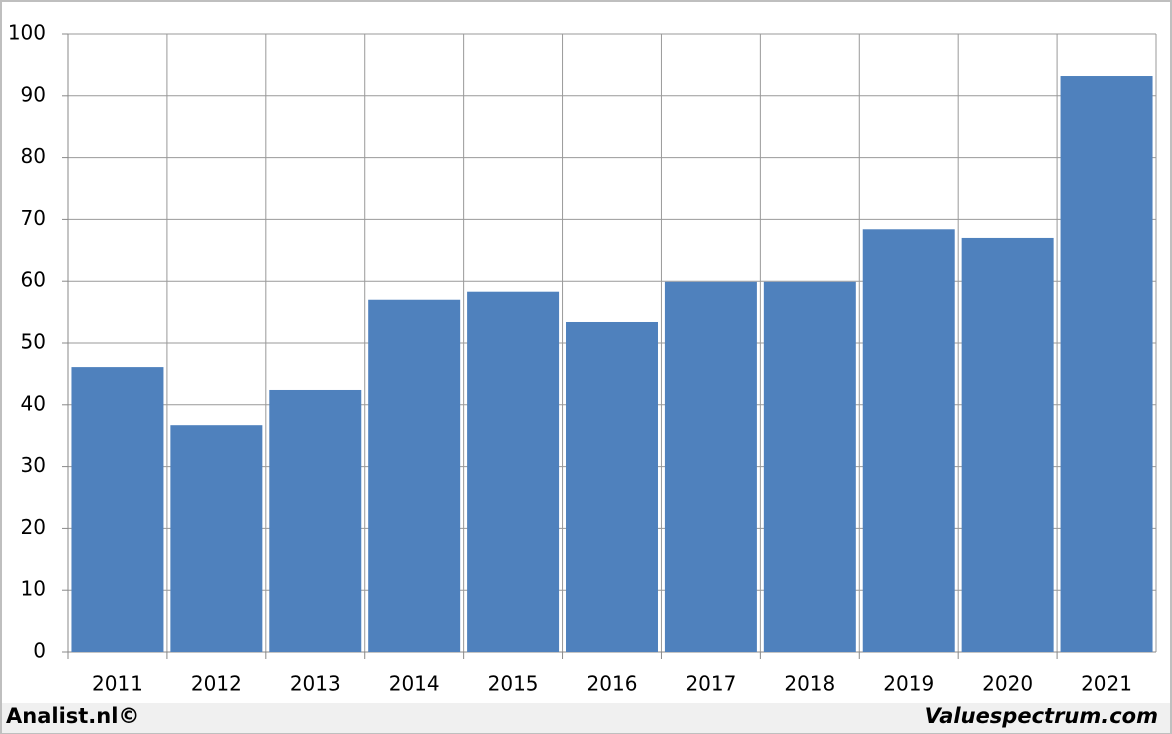 The width and height of the screenshot is (1172, 734). I want to click on y-tick-label: 80, so click(33, 156).